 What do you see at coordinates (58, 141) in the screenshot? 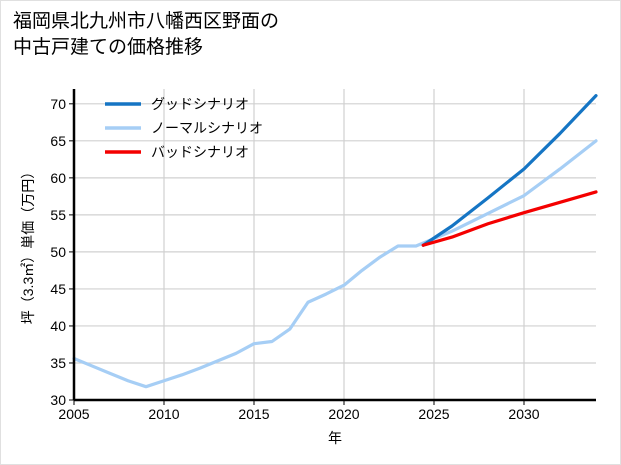
I see `y-tick-label: 65` at bounding box center [58, 141].